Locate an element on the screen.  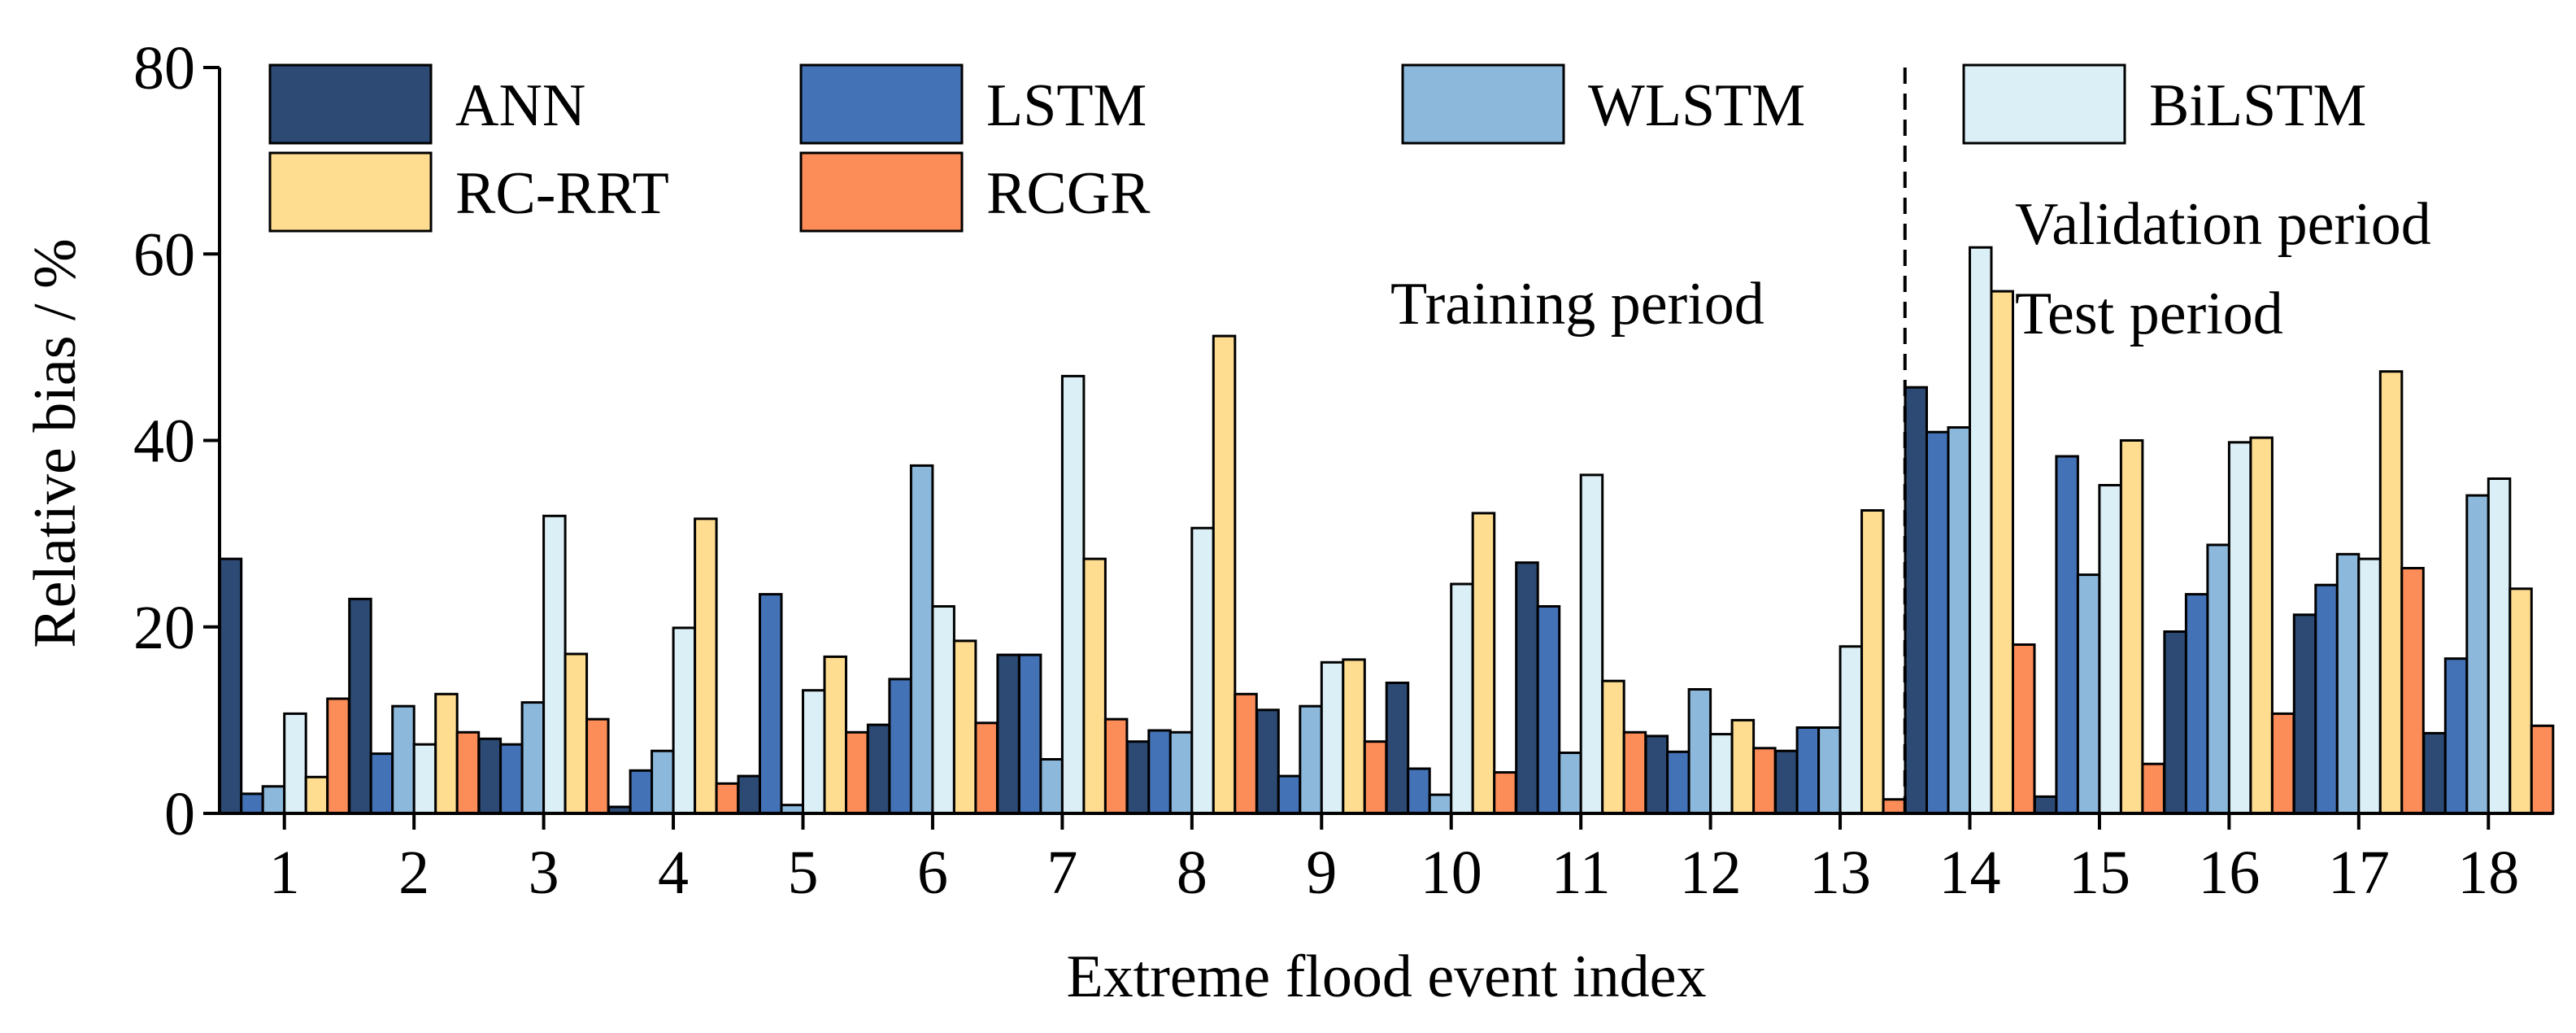
x-tick-label-5: 5 is located at coordinates (804, 873).